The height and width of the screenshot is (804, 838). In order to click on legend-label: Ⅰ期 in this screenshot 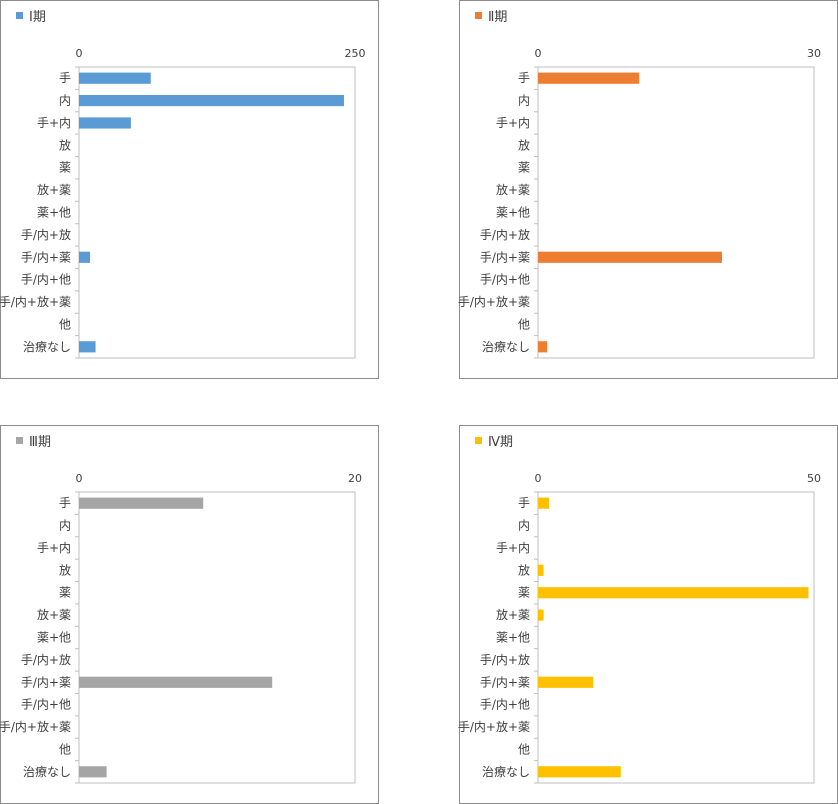, I will do `click(37, 17)`.